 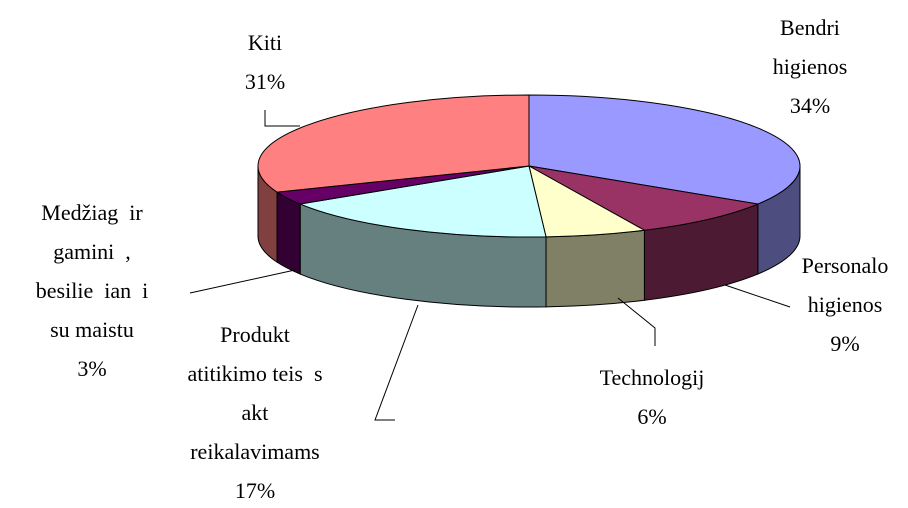 What do you see at coordinates (265, 42) in the screenshot?
I see `slice-label: Kiti` at bounding box center [265, 42].